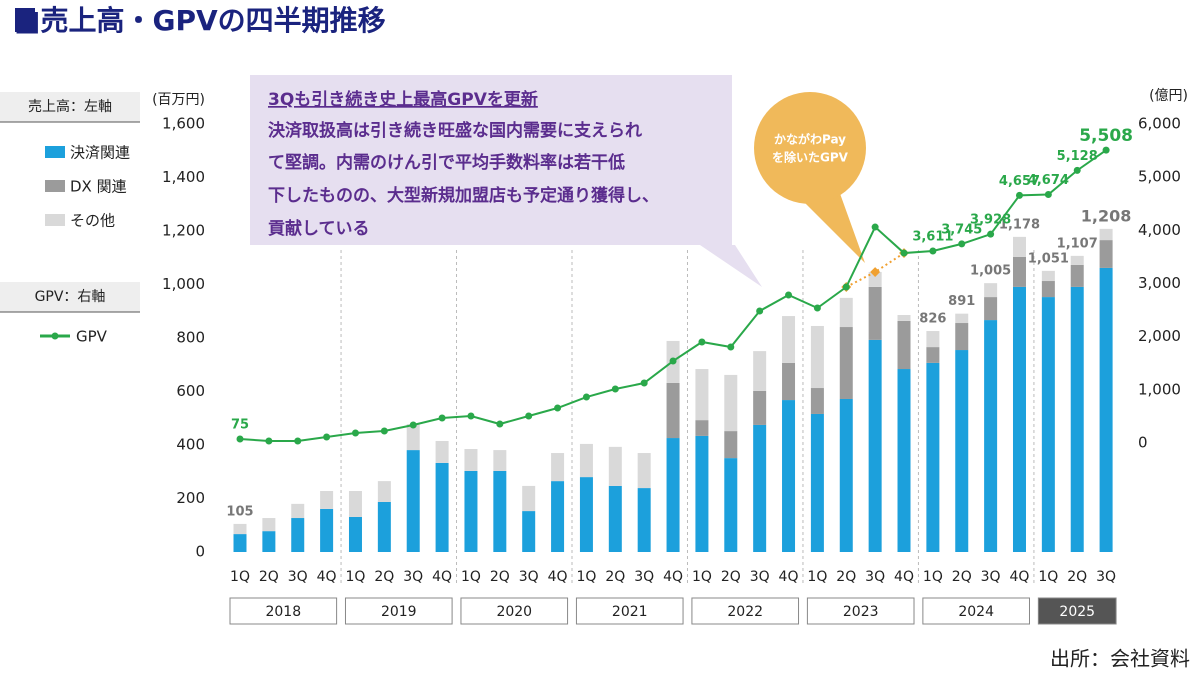 Image resolution: width=1200 pixels, height=681 pixels. What do you see at coordinates (92, 337) in the screenshot?
I see `legend-label: GPV` at bounding box center [92, 337].